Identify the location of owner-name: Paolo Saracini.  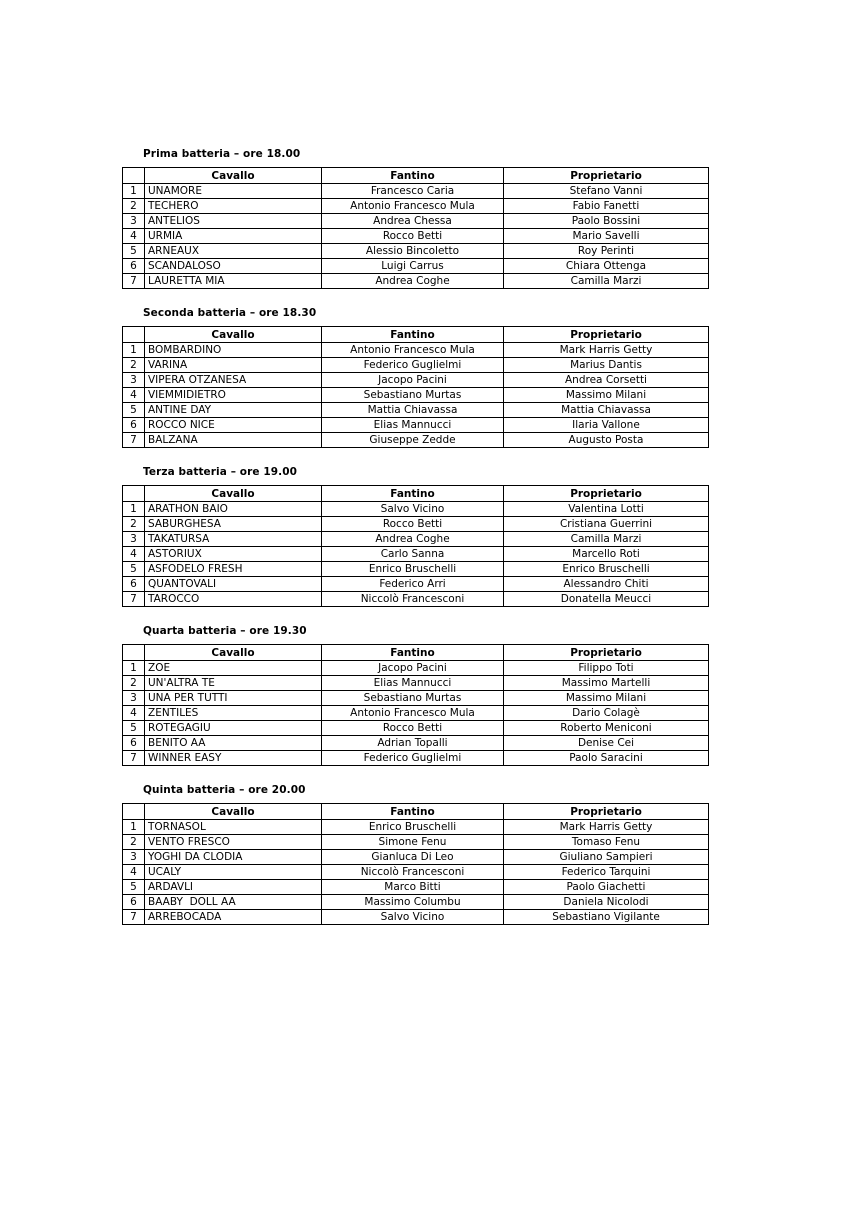
(606, 758).